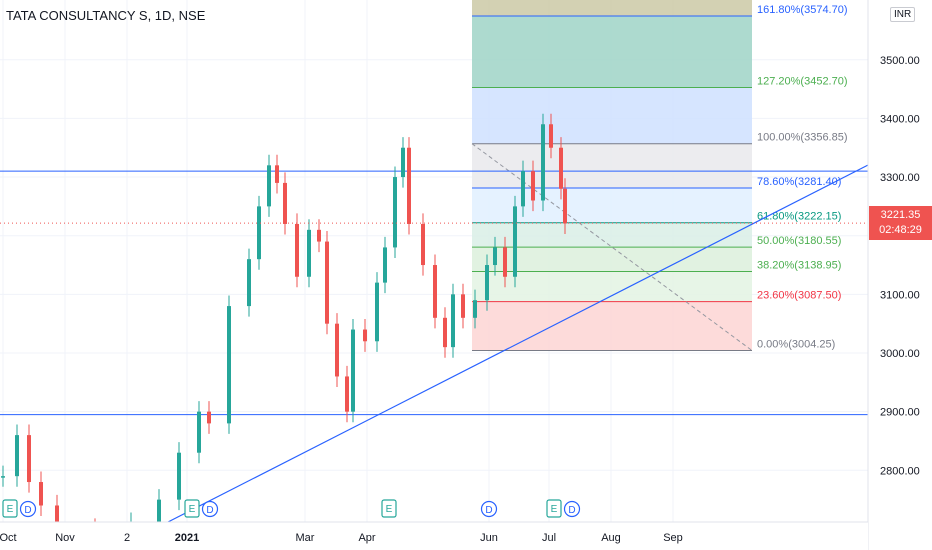 This screenshot has width=932, height=550. I want to click on x-tick-label: Oct, so click(8, 538).